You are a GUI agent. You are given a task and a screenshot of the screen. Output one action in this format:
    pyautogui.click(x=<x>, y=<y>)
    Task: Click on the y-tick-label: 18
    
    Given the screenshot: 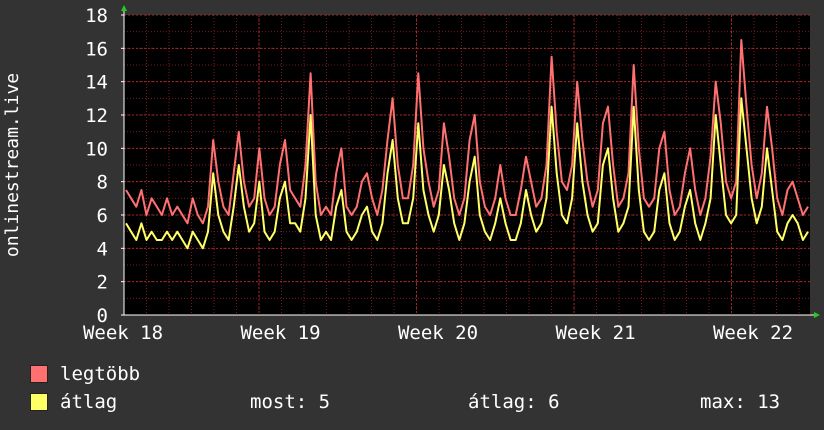 What is the action you would take?
    pyautogui.click(x=96, y=16)
    